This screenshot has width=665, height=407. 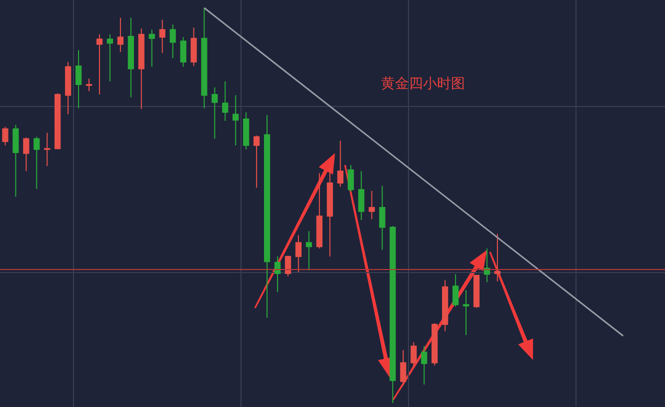 What do you see at coordinates (423, 84) in the screenshot?
I see `annotation: 黄金四小时图` at bounding box center [423, 84].